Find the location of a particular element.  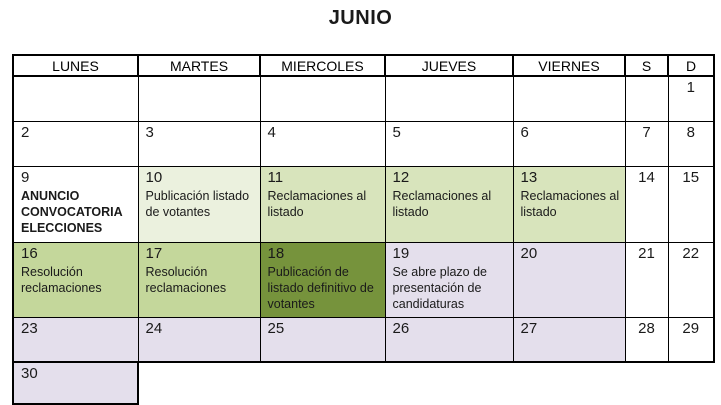

day-number: 29 is located at coordinates (691, 328).